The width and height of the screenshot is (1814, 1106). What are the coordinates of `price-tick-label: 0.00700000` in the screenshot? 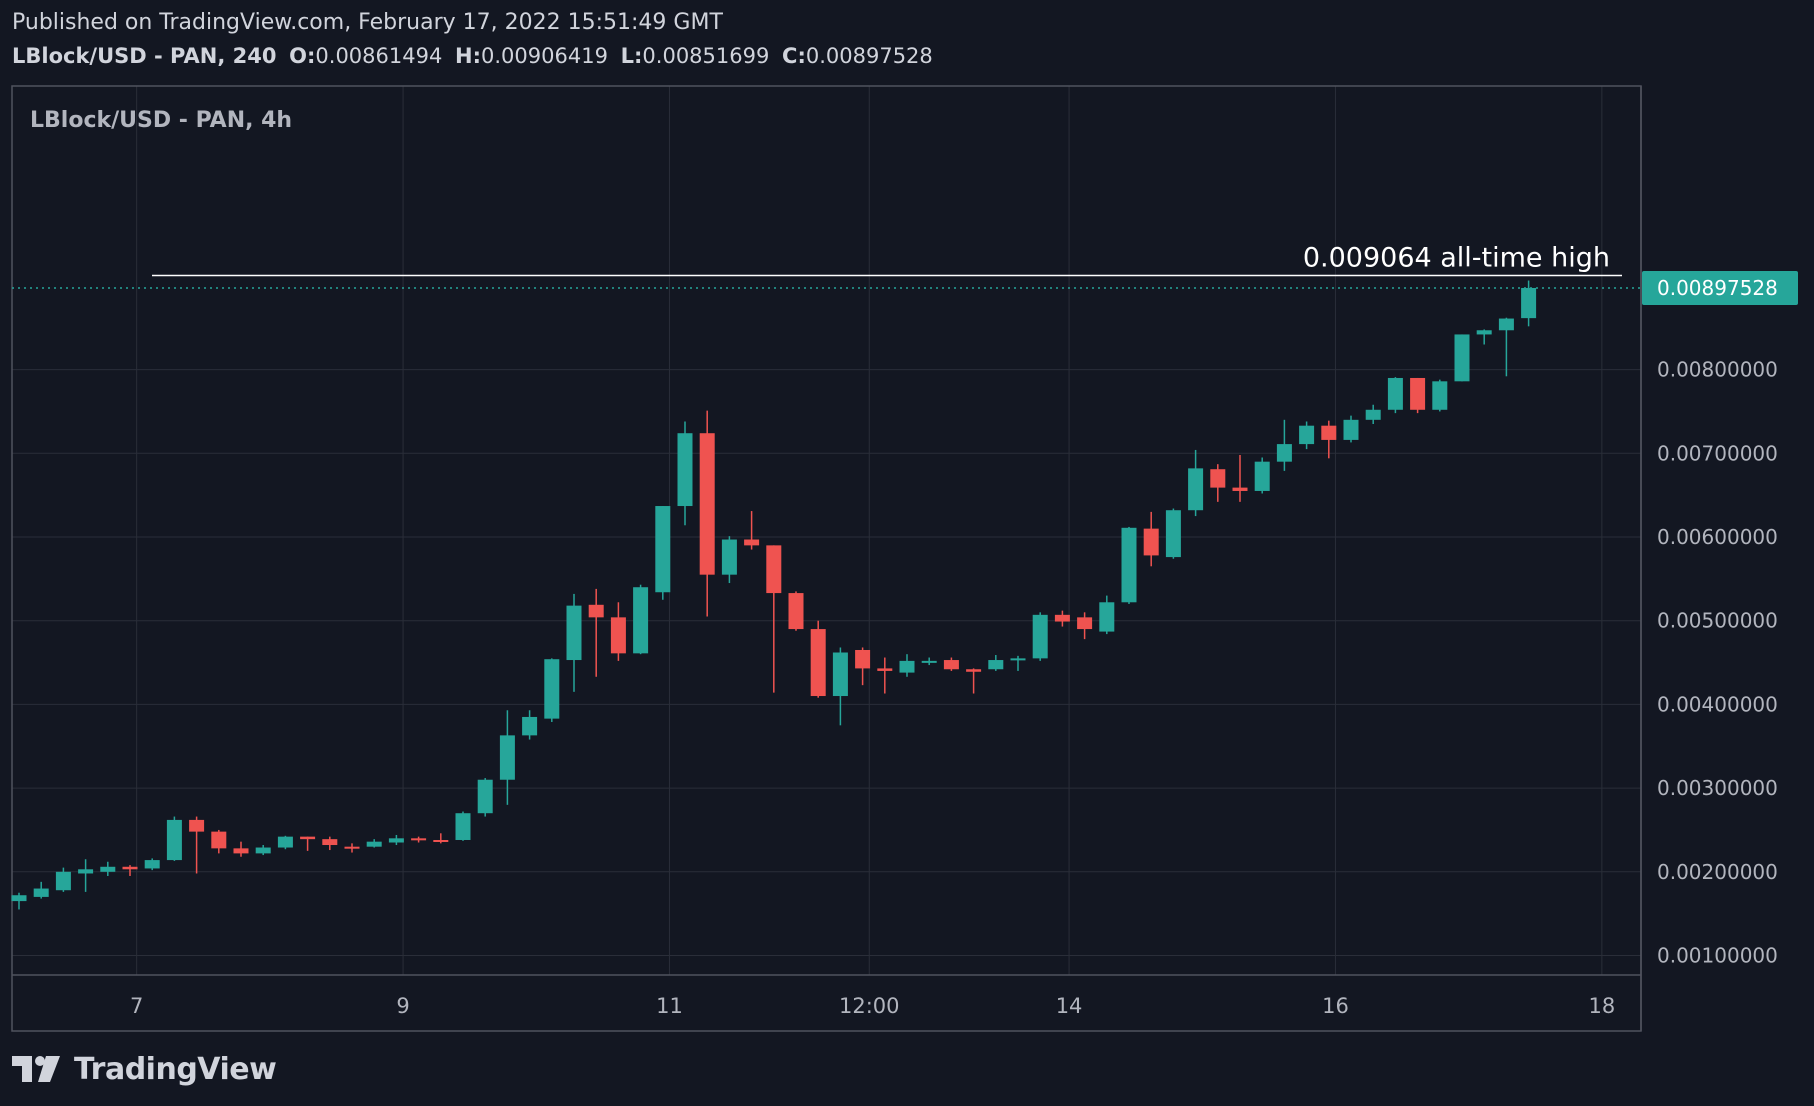 It's located at (1717, 453).